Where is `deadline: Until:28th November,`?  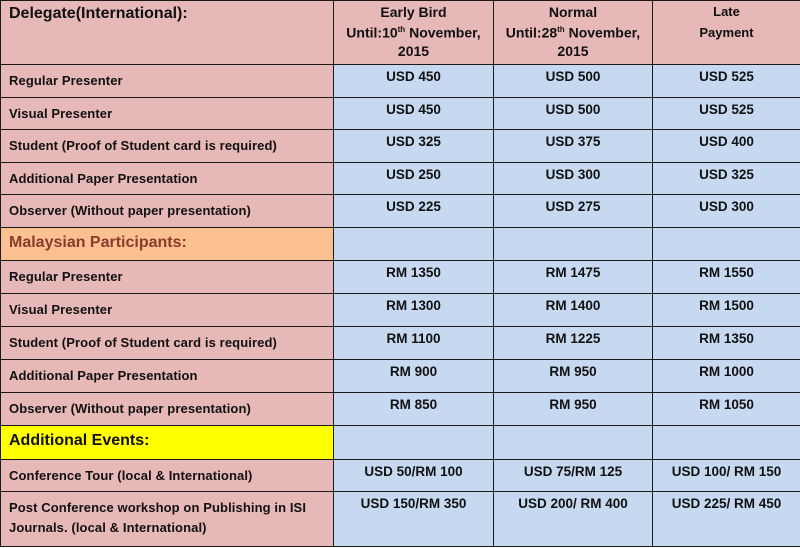
deadline: Until:28th November, is located at coordinates (573, 31).